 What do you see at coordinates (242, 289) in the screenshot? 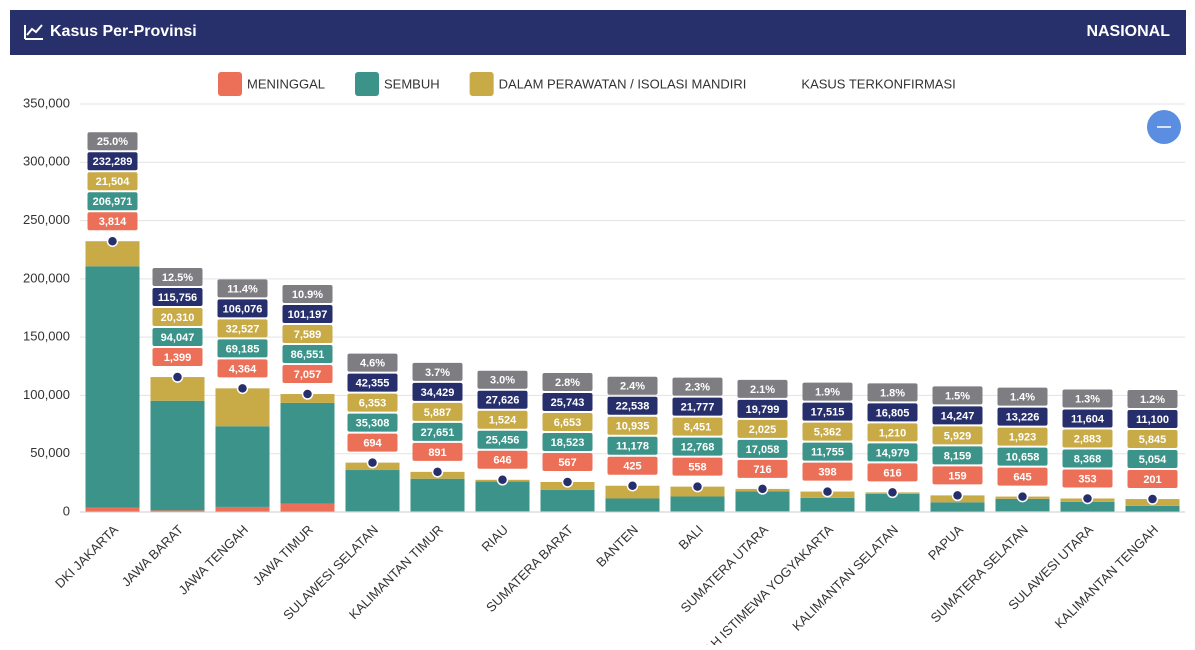
I see `value-label: 11.4%` at bounding box center [242, 289].